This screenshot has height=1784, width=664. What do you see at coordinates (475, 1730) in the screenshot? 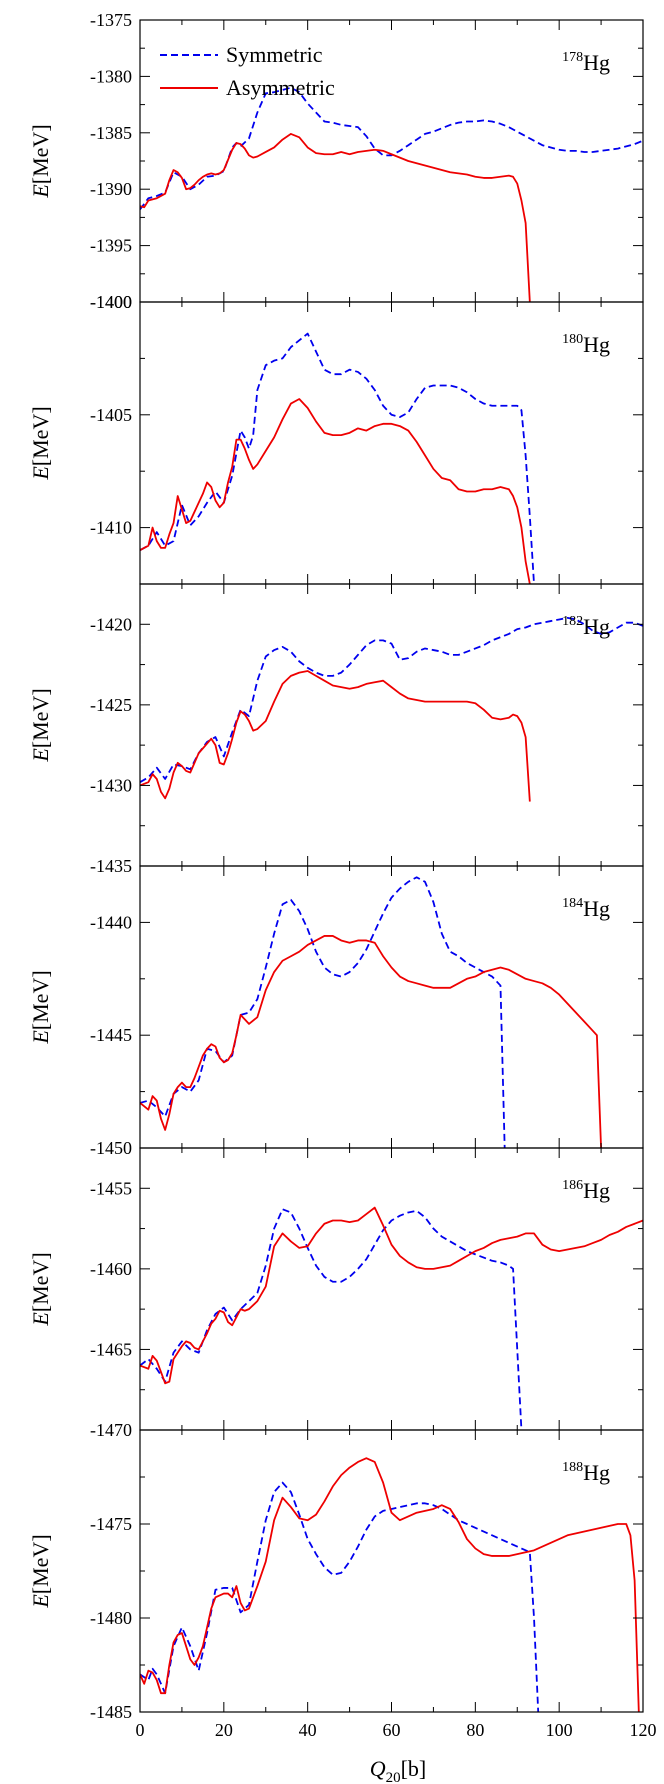
I see `x-tick-label: 80` at bounding box center [475, 1730].